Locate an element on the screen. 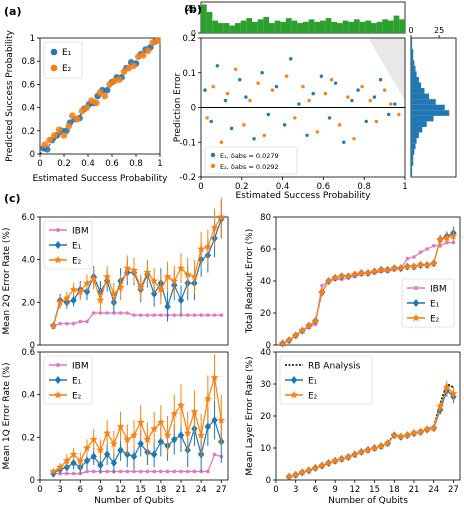 Image resolution: width=464 pixels, height=508 pixels. panel-c1-legend-marker is located at coordinates (58, 259).